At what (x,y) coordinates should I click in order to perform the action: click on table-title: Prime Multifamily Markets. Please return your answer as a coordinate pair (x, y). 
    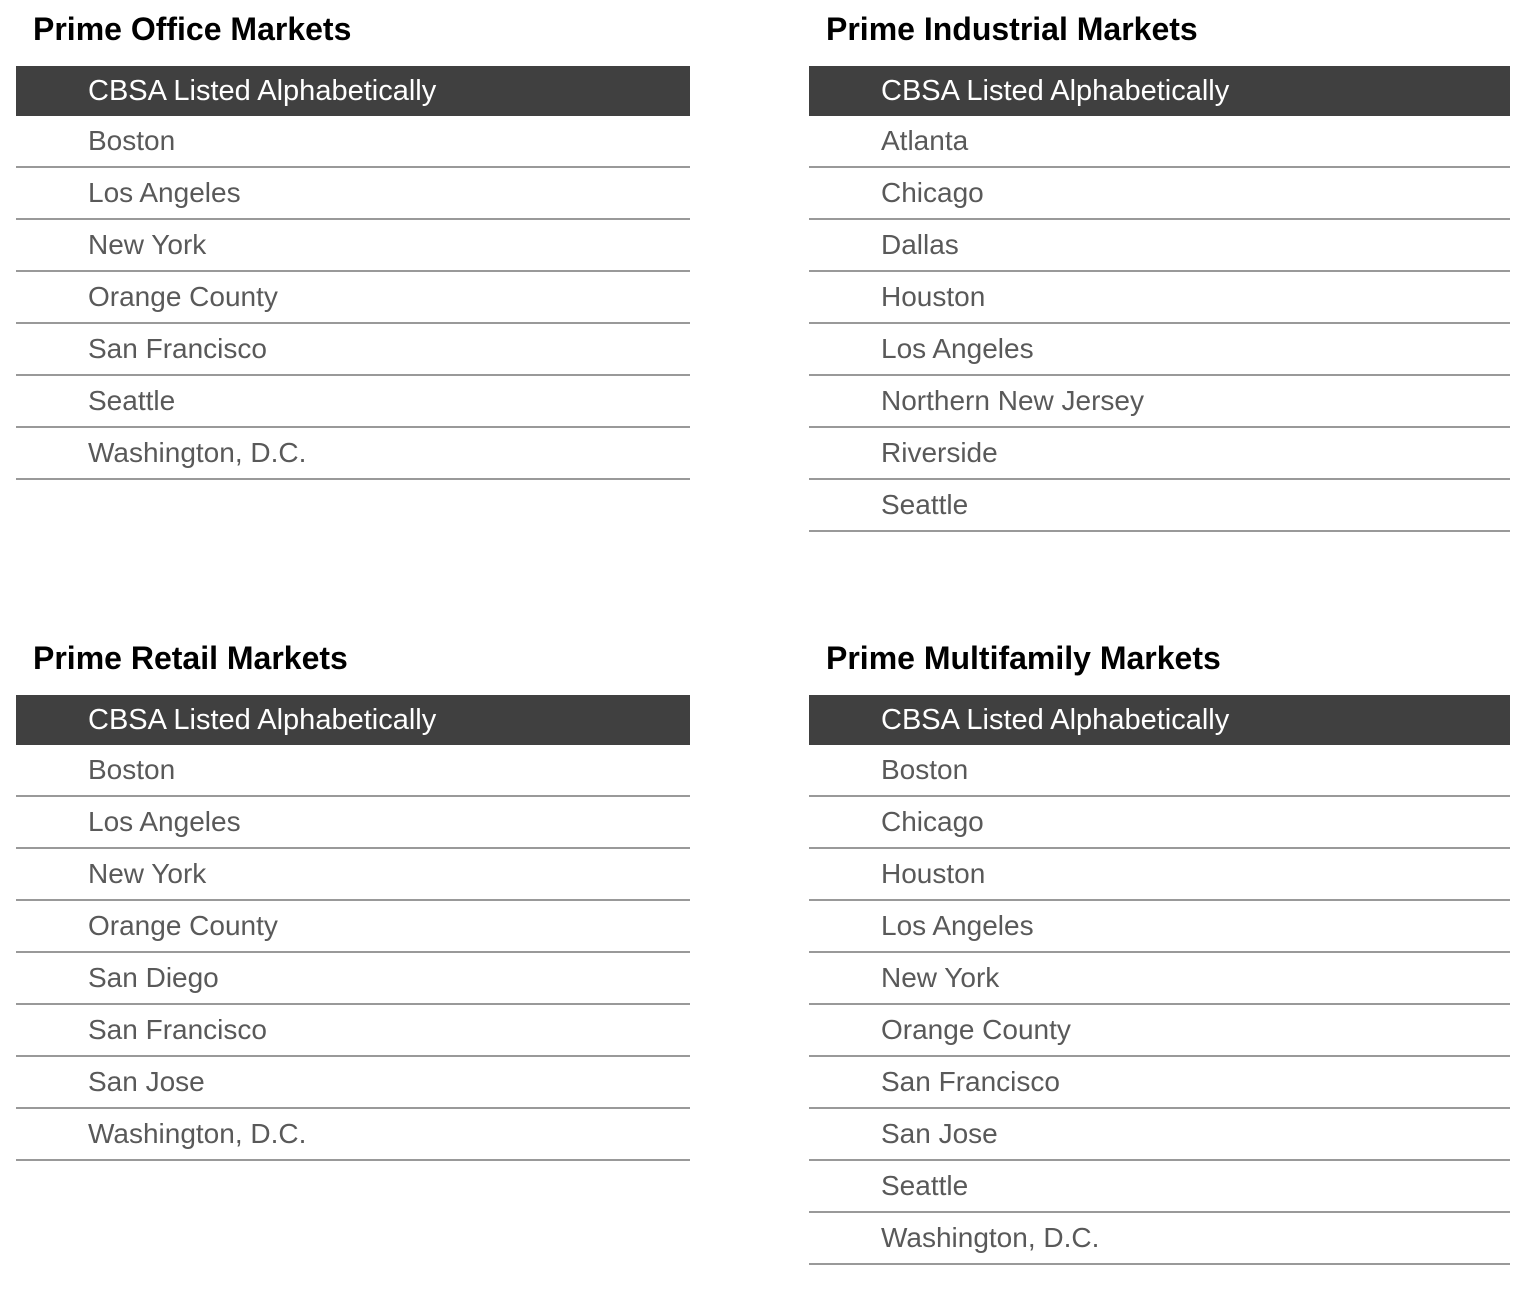
    Looking at the image, I should click on (1023, 658).